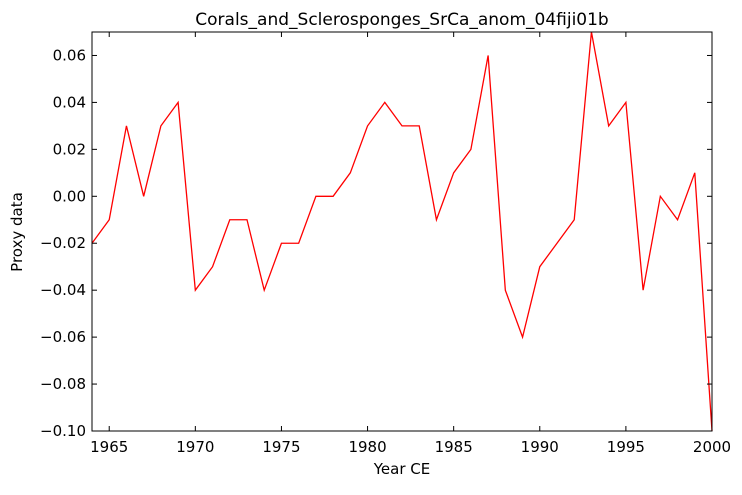 The image size is (742, 495). Describe the element at coordinates (712, 447) in the screenshot. I see `x-tick-label: 2000` at that location.